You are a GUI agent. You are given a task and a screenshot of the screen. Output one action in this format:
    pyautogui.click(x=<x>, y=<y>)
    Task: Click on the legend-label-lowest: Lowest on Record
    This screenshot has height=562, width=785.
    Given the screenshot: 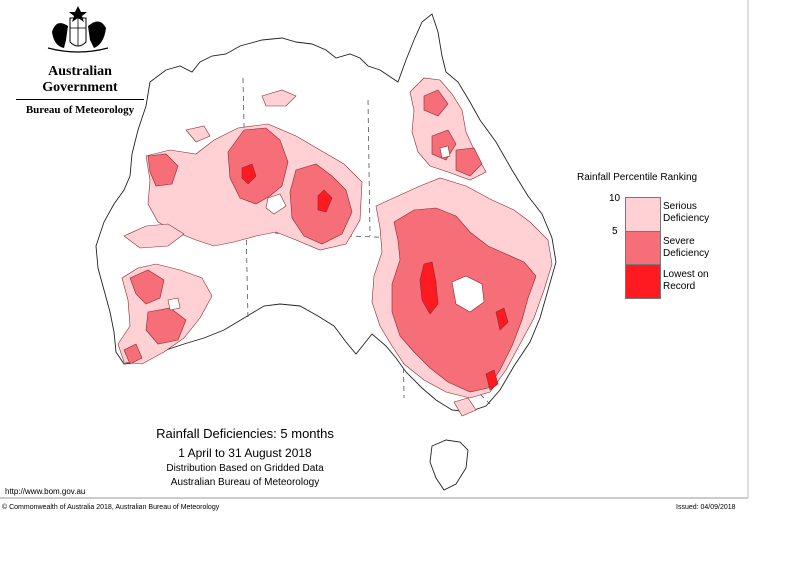 What is the action you would take?
    pyautogui.click(x=686, y=280)
    